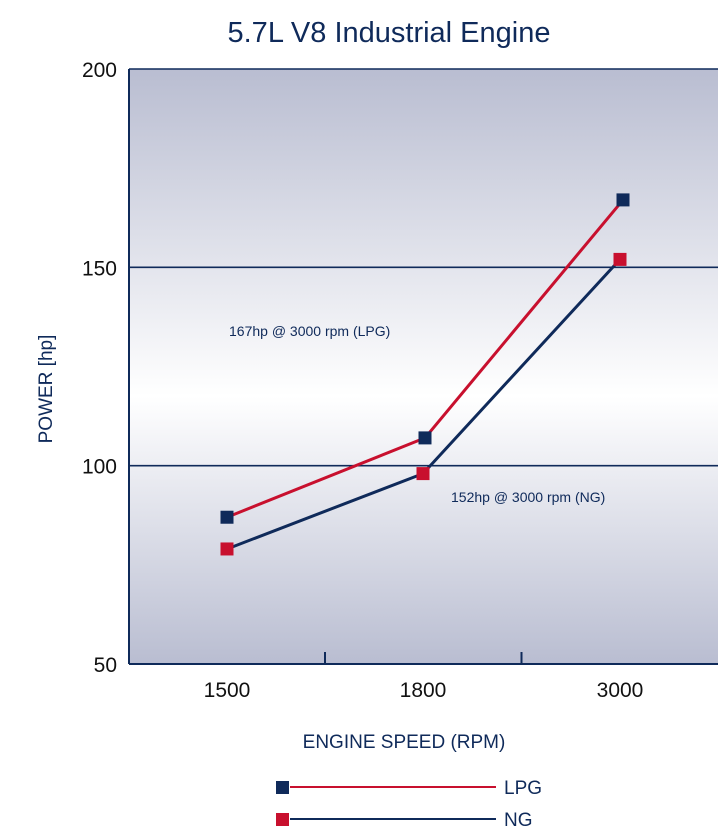  Describe the element at coordinates (227, 690) in the screenshot. I see `x-tick-label-1500: 1500` at that location.